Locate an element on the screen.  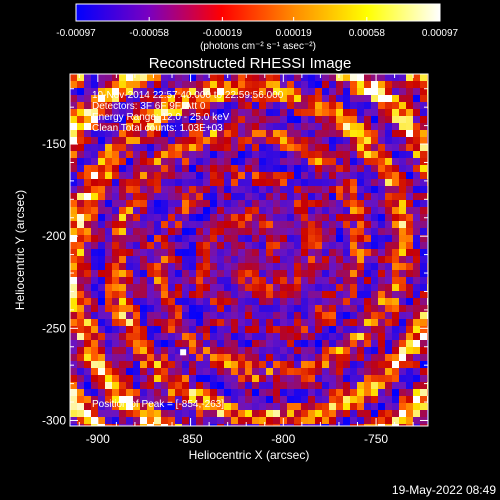
peak-marker is located at coordinates (183, 352).